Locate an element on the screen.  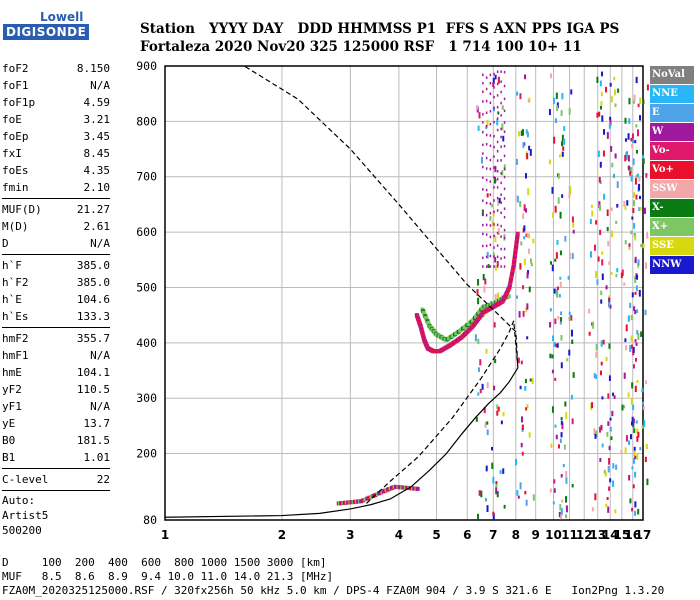
param-version: 500200 is located at coordinates (22, 530).